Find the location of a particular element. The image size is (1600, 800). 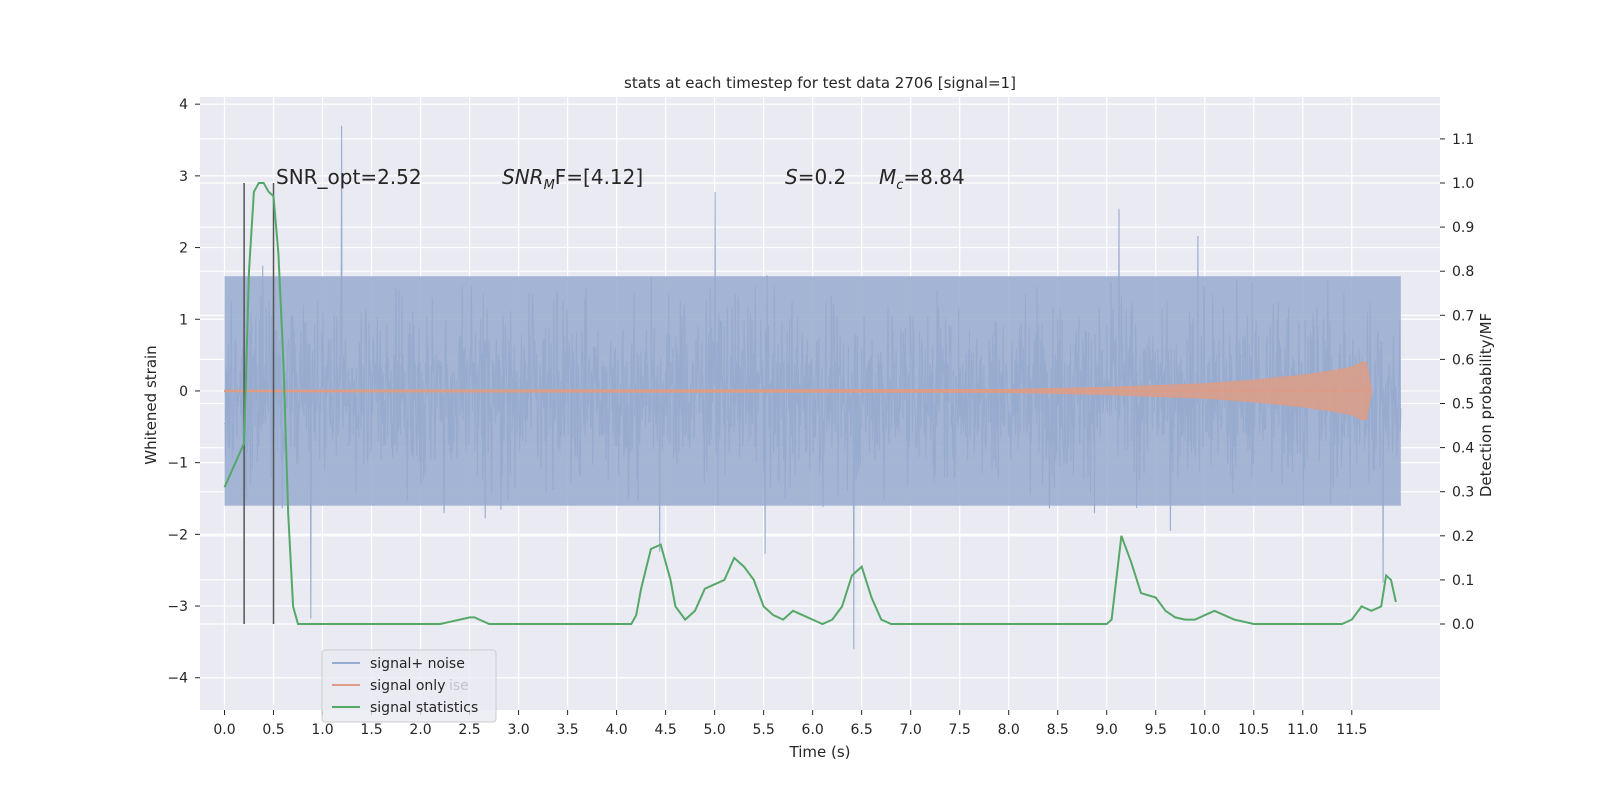

x-tick-label: 6.5 is located at coordinates (862, 730).